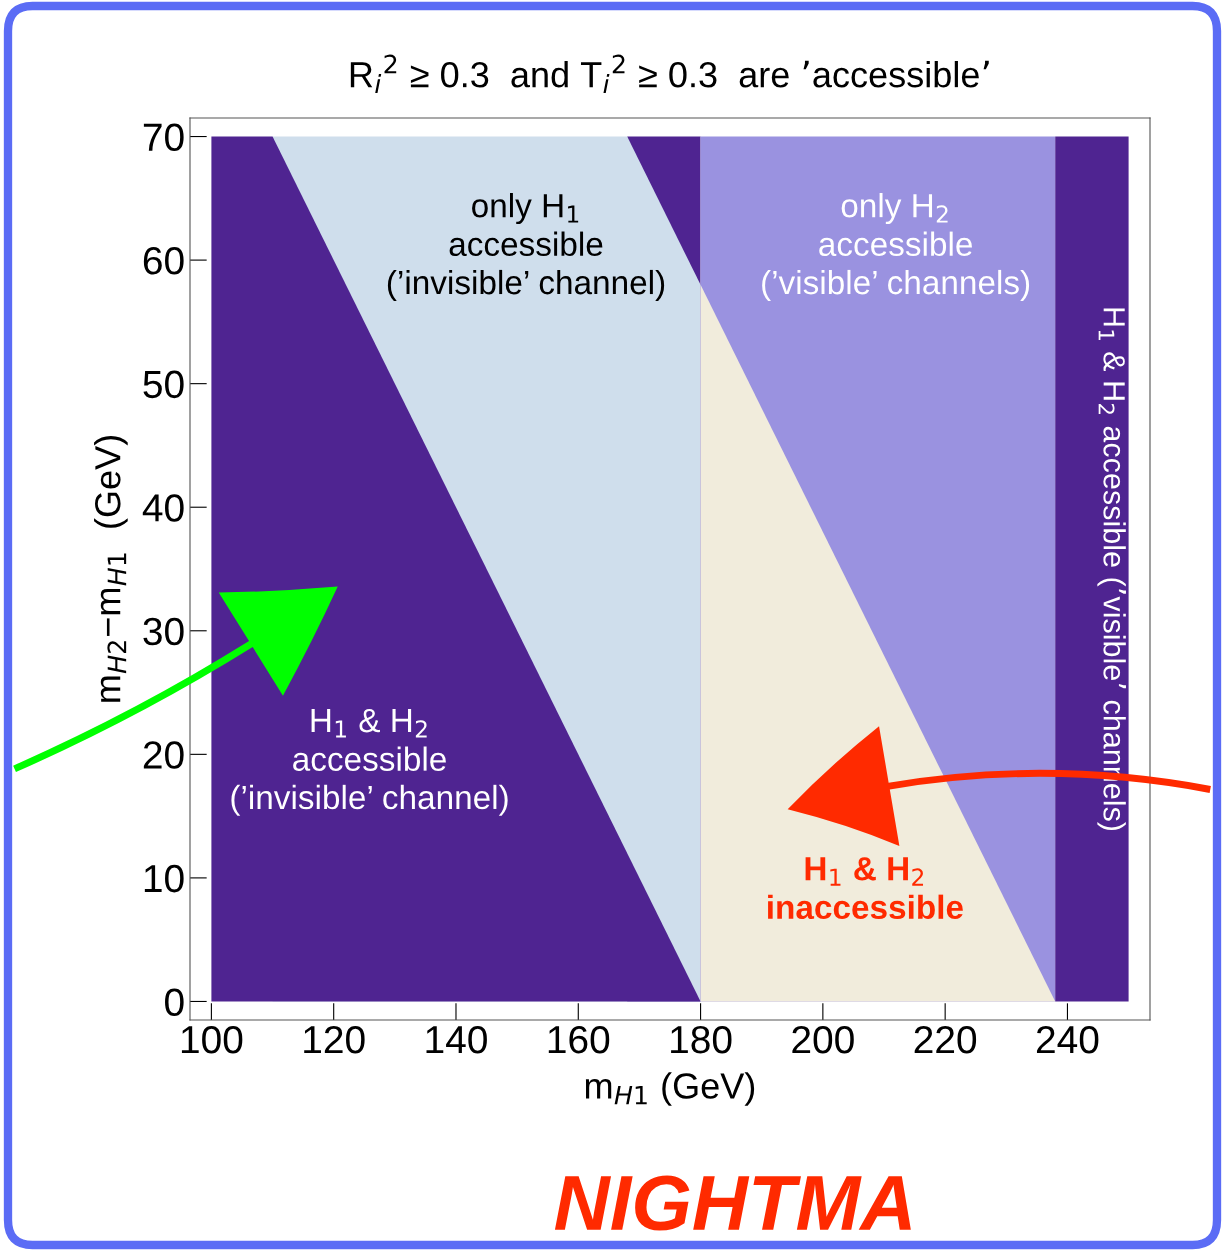 Image resolution: width=1225 pixels, height=1251 pixels. Describe the element at coordinates (163, 384) in the screenshot. I see `y-tick-label: 50` at that location.